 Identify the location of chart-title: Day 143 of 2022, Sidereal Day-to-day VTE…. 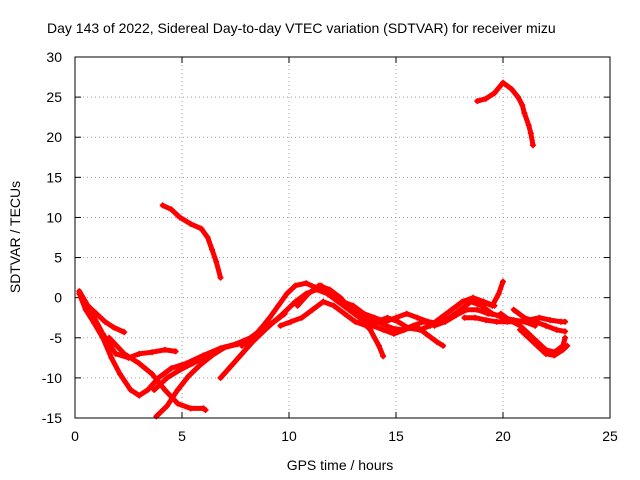
(301, 28).